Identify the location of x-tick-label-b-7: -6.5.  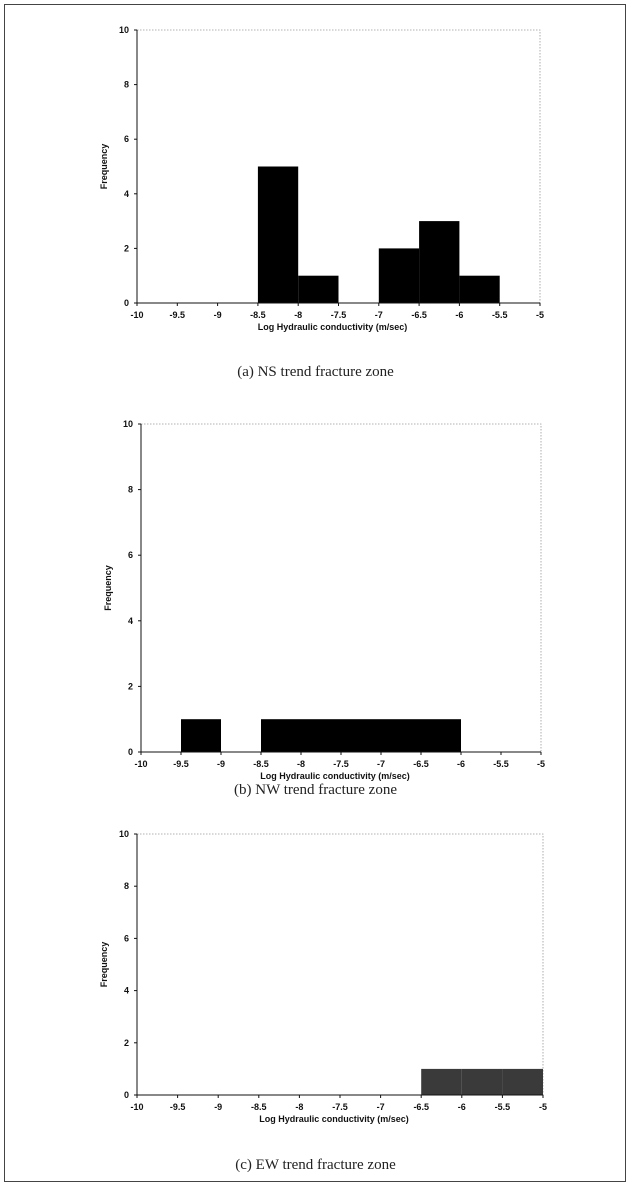
(421, 764).